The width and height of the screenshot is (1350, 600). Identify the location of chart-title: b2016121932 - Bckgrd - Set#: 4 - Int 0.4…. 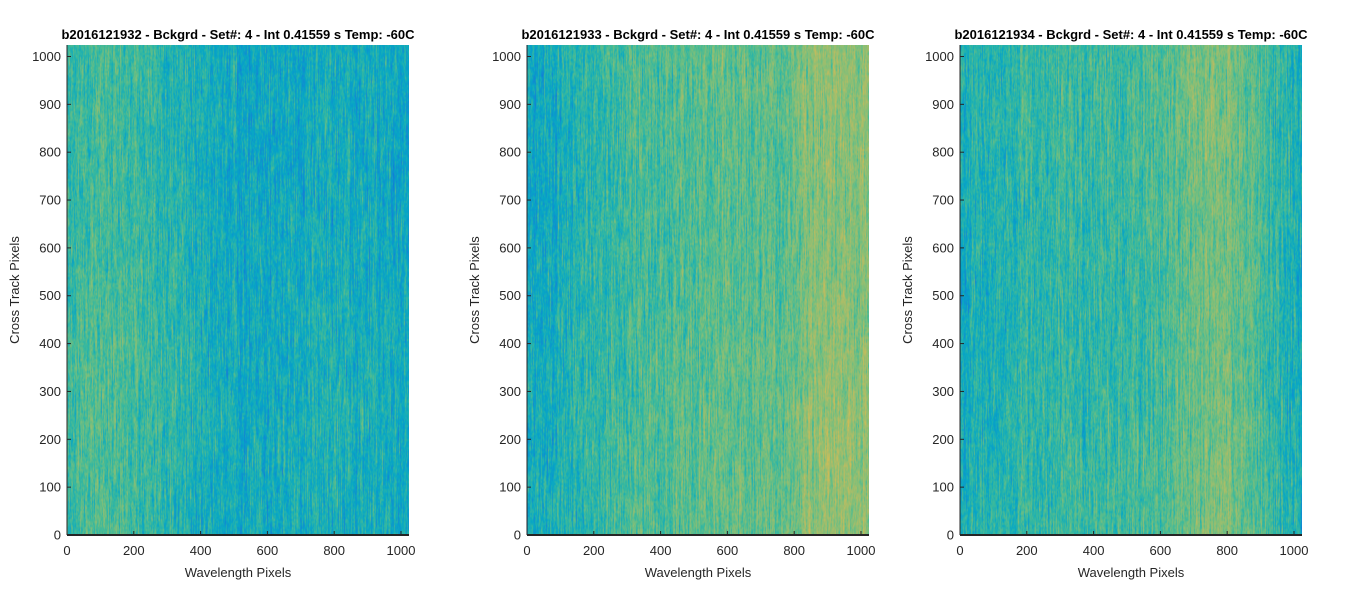
(238, 34).